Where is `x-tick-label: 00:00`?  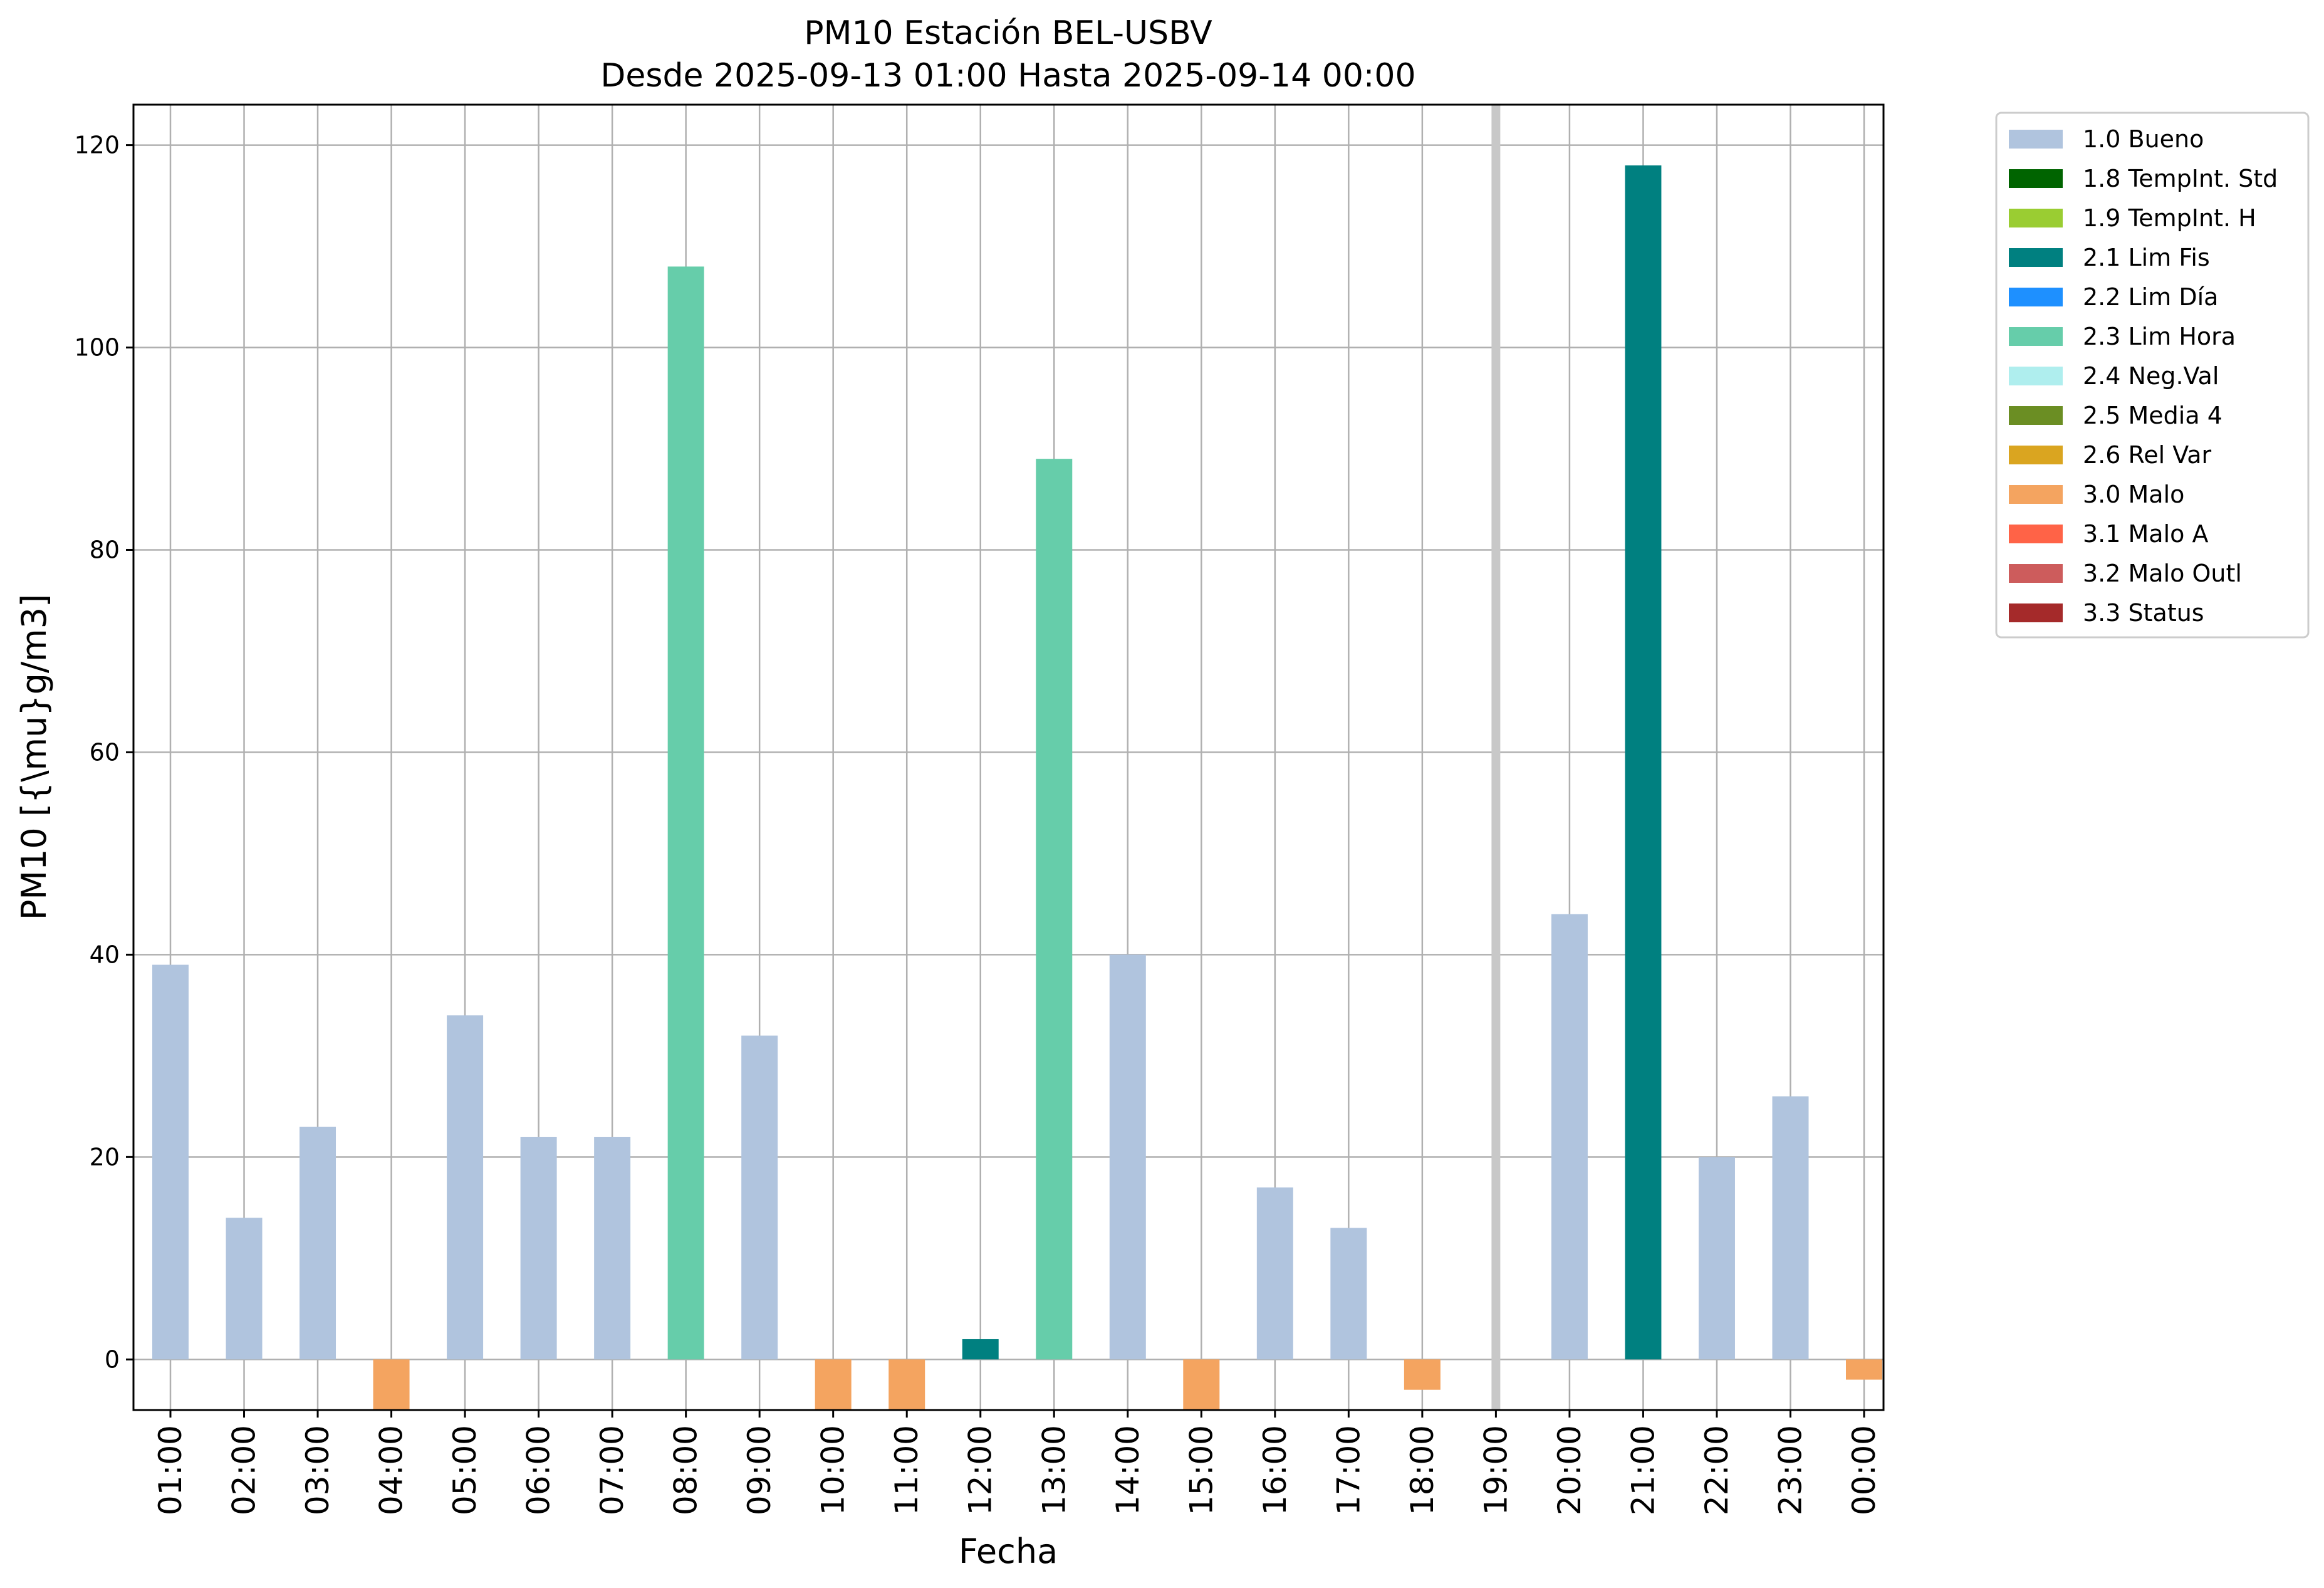
x-tick-label: 00:00 is located at coordinates (1864, 1470).